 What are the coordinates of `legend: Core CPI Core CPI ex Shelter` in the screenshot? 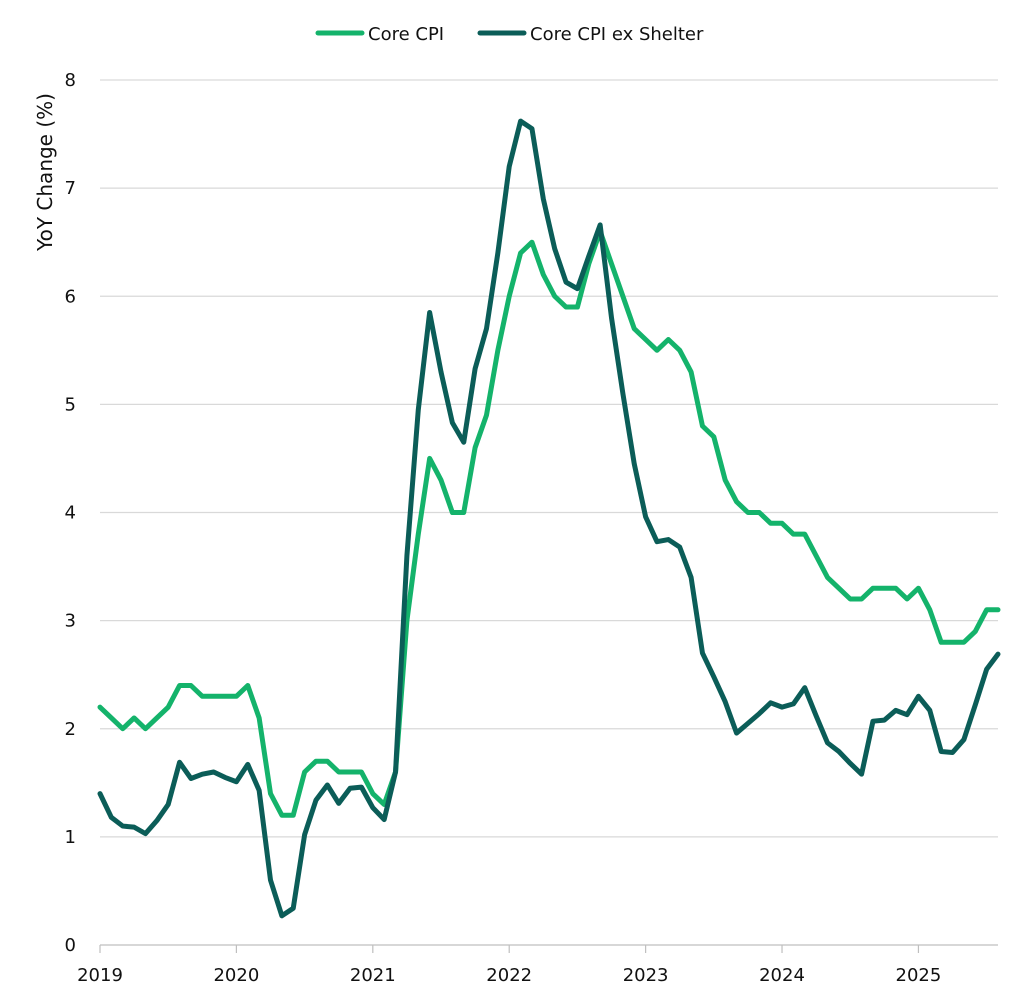 It's located at (511, 34).